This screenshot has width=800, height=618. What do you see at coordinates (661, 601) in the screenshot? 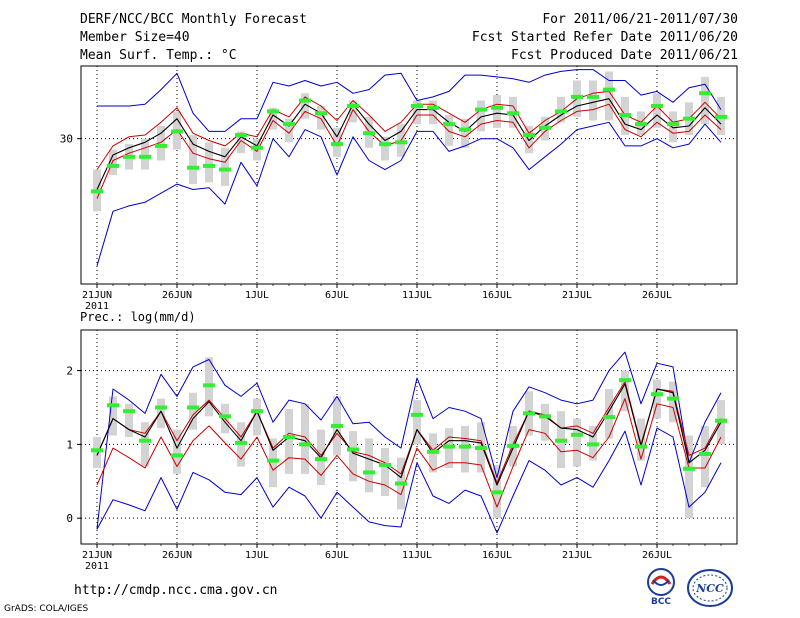
I see `bcc-logo-text: BCC` at bounding box center [661, 601].